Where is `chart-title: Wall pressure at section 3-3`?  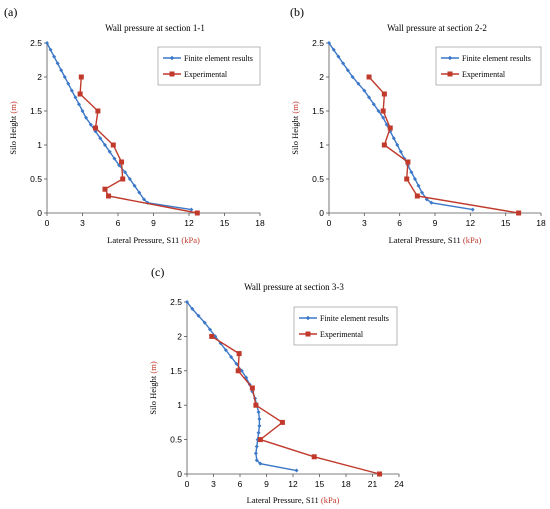 chart-title: Wall pressure at section 3-3 is located at coordinates (294, 287).